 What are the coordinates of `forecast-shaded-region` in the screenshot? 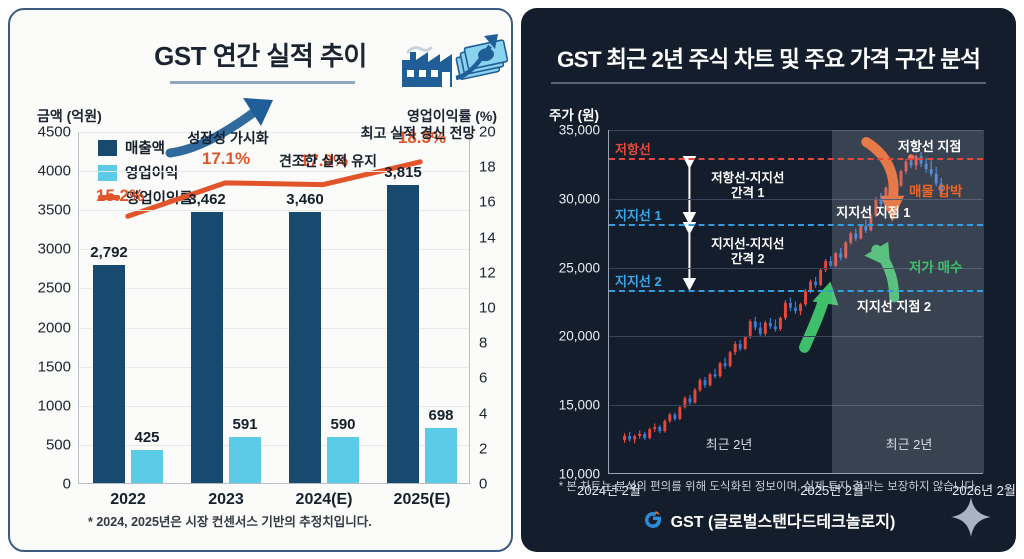 It's located at (908, 301).